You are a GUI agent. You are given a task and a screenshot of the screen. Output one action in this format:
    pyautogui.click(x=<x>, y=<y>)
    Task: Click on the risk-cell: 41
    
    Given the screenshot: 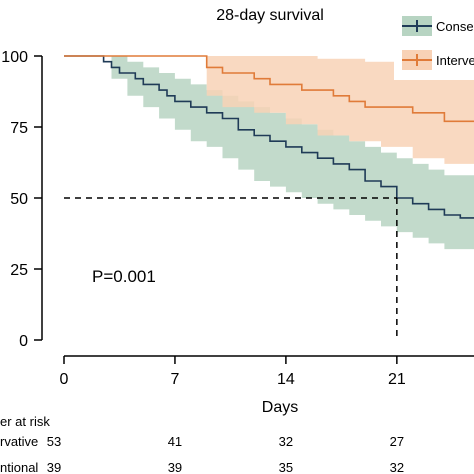 What is the action you would take?
    pyautogui.click(x=175, y=441)
    